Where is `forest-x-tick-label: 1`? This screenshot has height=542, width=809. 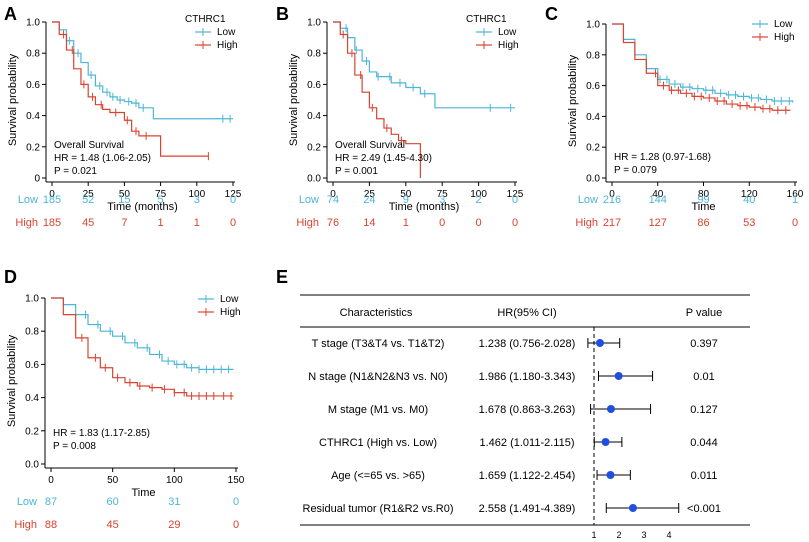
forest-x-tick-label: 1 is located at coordinates (593, 535).